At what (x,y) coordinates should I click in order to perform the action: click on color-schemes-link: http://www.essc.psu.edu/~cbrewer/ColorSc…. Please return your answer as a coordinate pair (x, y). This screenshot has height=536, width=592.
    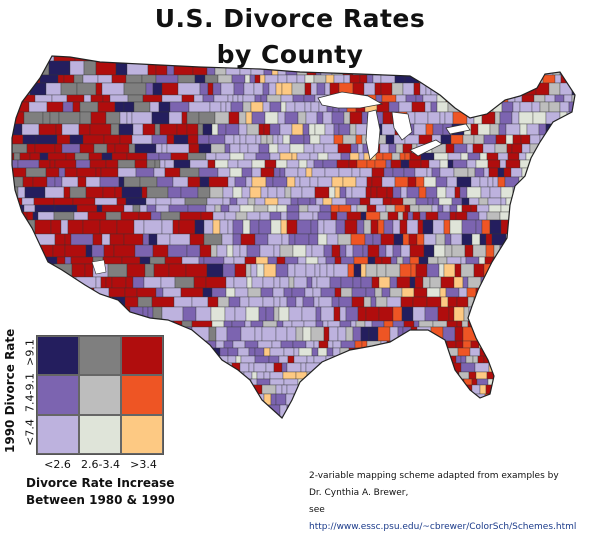
    Looking at the image, I should click on (443, 527).